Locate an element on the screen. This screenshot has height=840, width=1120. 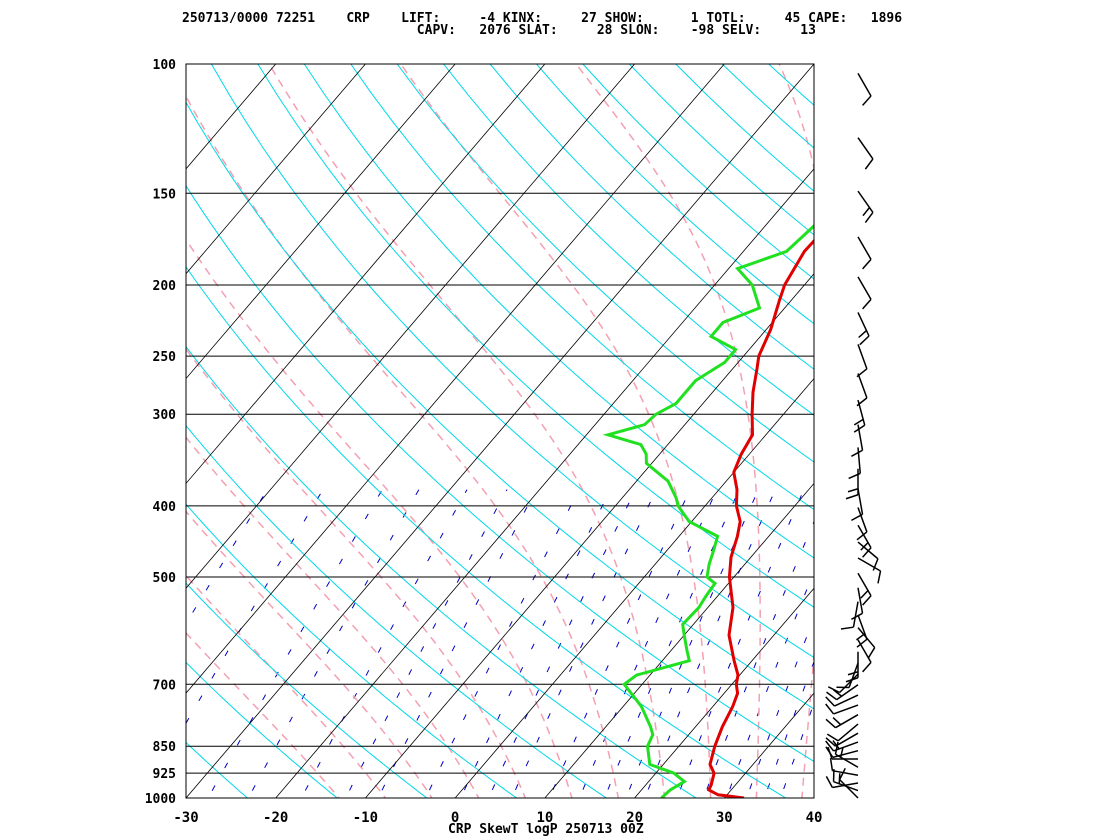
pressure-tick-label: 100 is located at coordinates (165, 65).